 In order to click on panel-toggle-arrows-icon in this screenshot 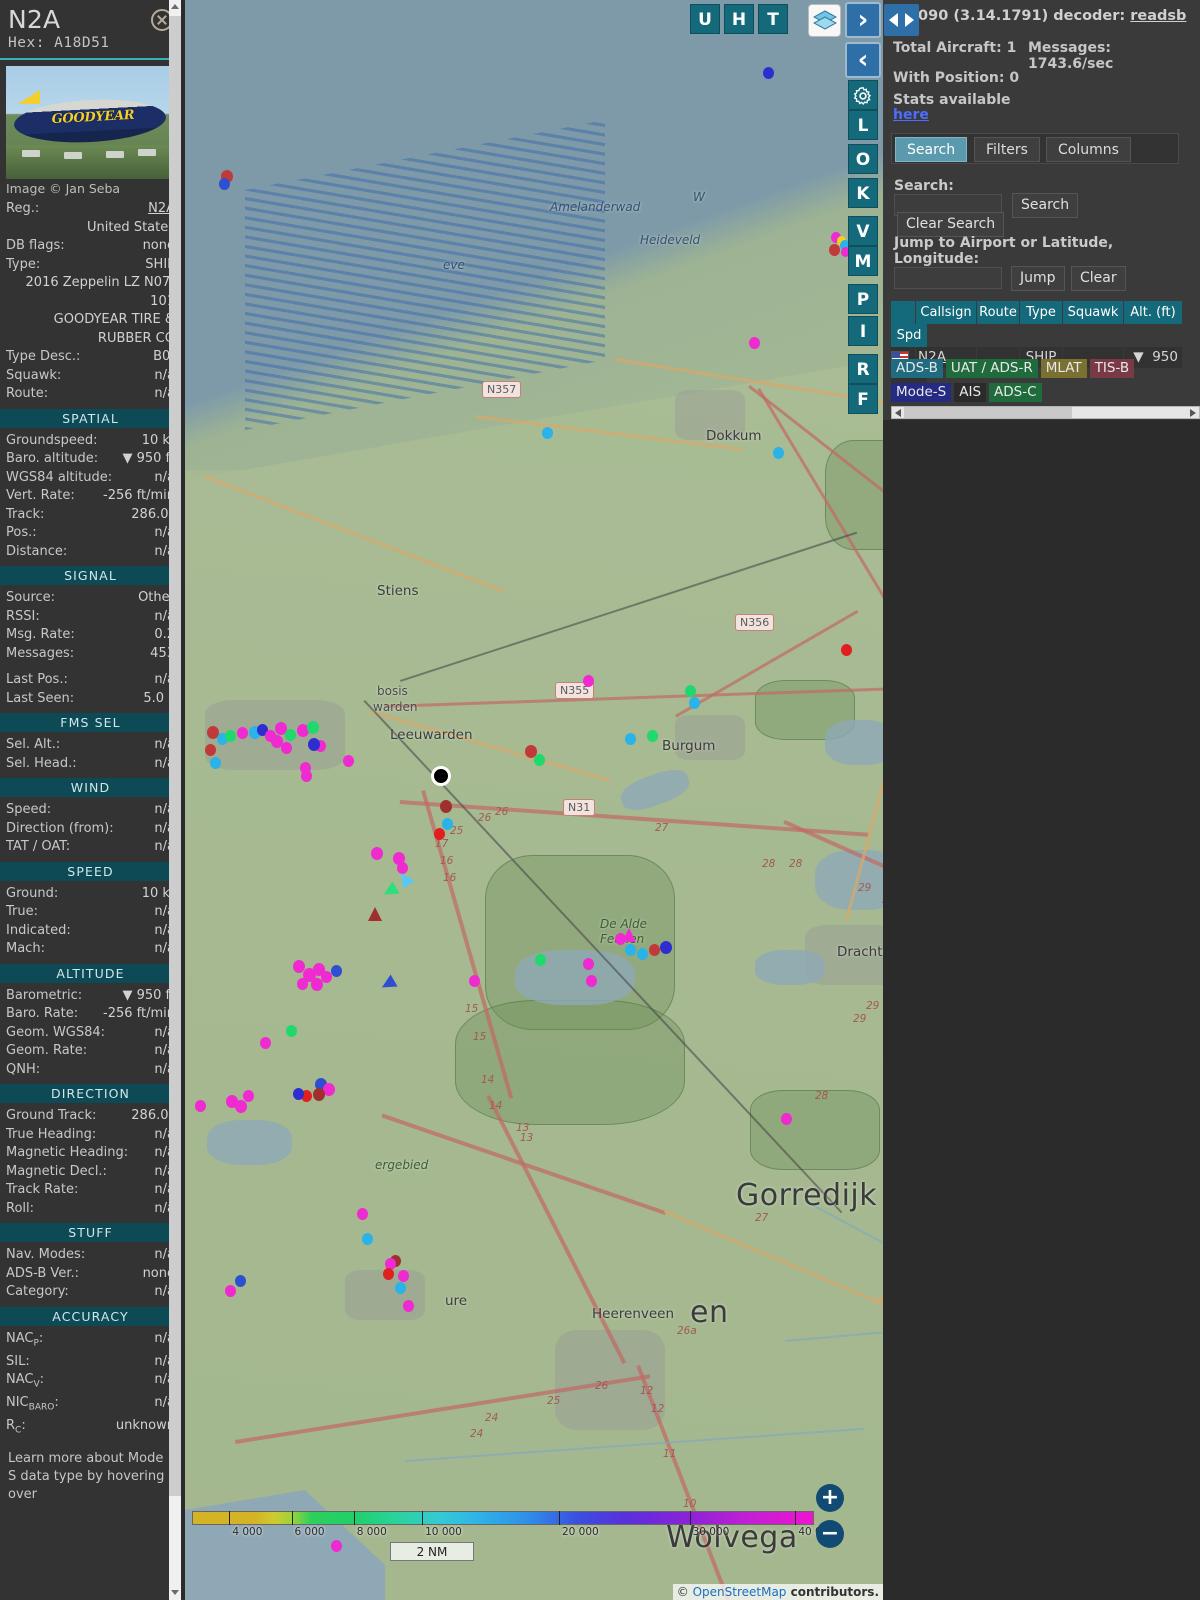, I will do `click(901, 20)`.